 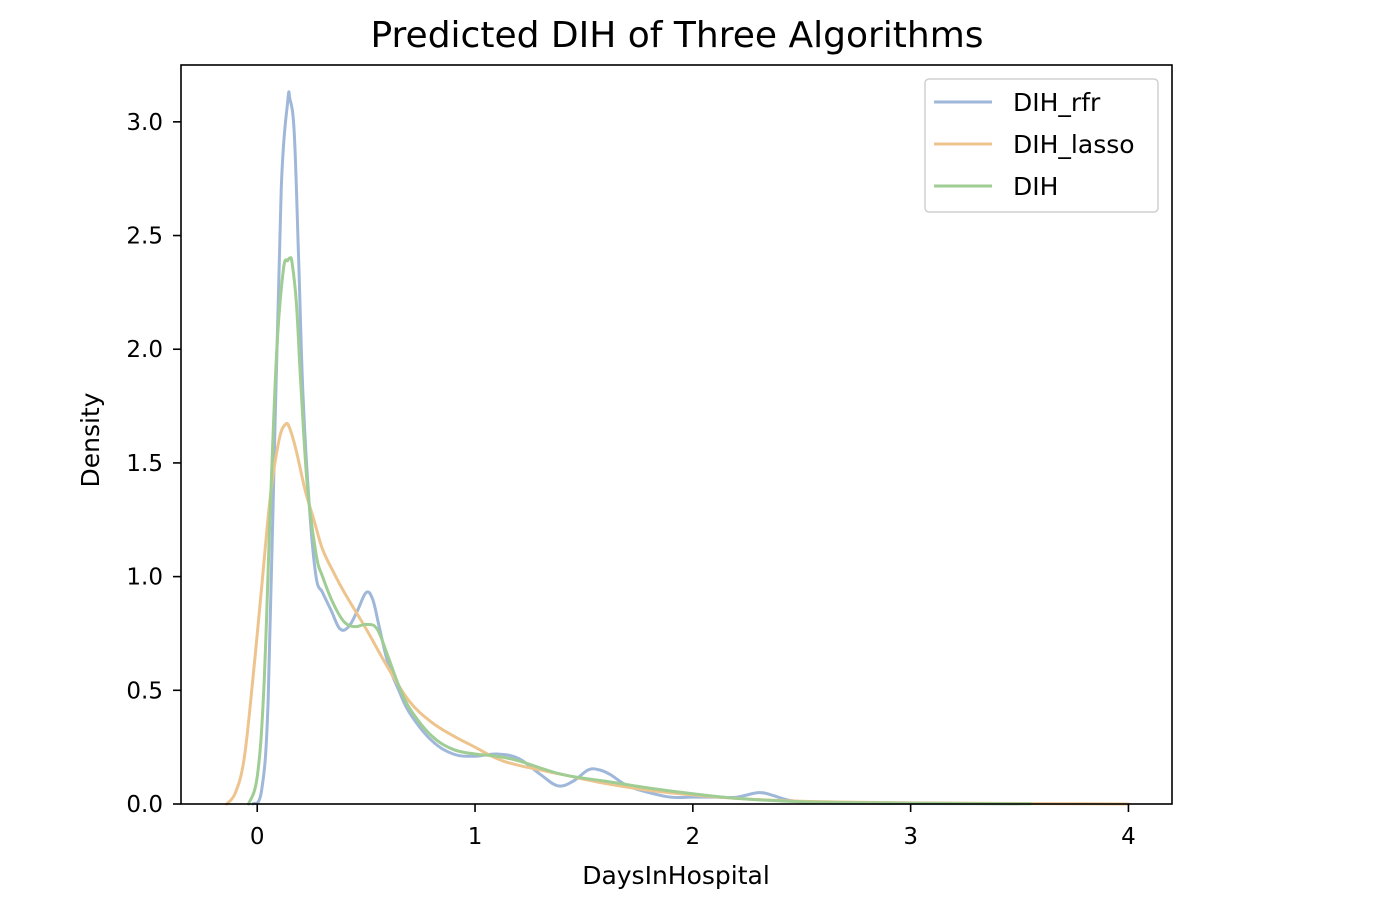 I want to click on legend-label: DIH_rfr, so click(x=1057, y=102).